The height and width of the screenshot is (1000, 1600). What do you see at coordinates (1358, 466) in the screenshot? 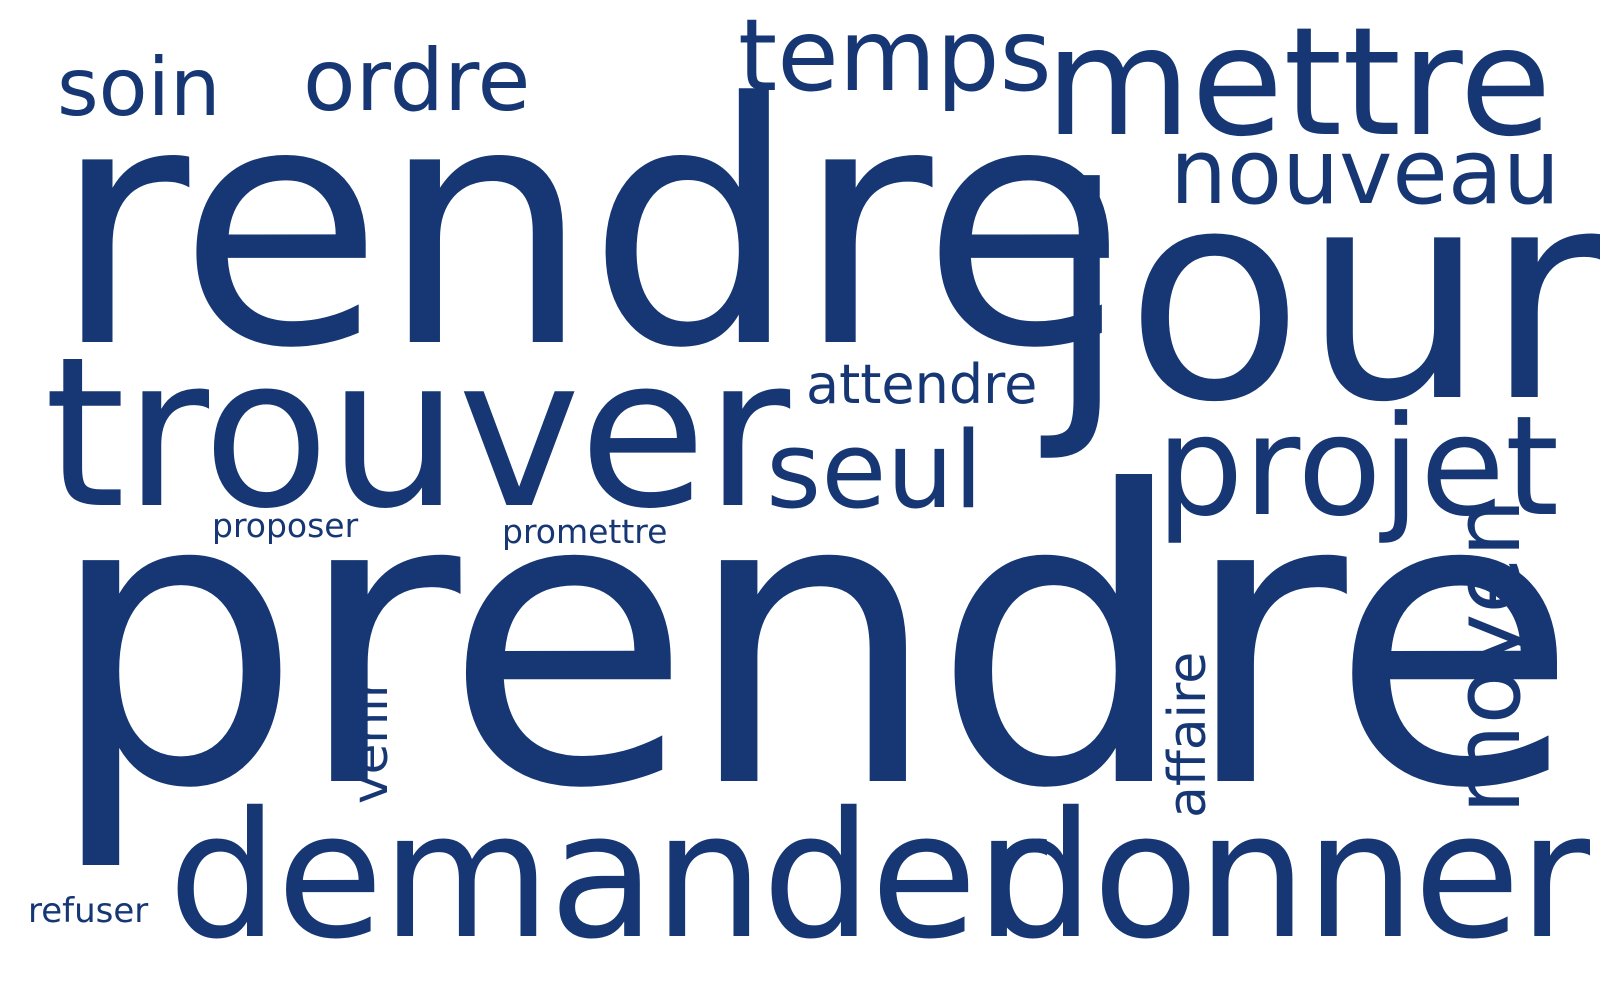
I see `word-projet: projet` at bounding box center [1358, 466].